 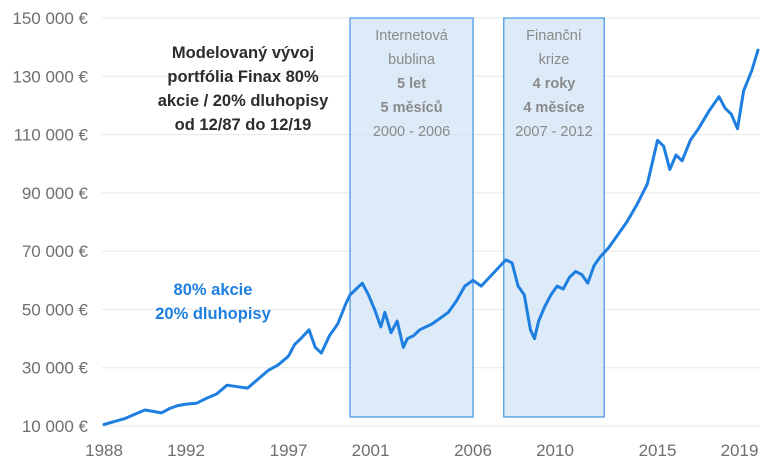 I want to click on crisis-label: krize, so click(x=554, y=60).